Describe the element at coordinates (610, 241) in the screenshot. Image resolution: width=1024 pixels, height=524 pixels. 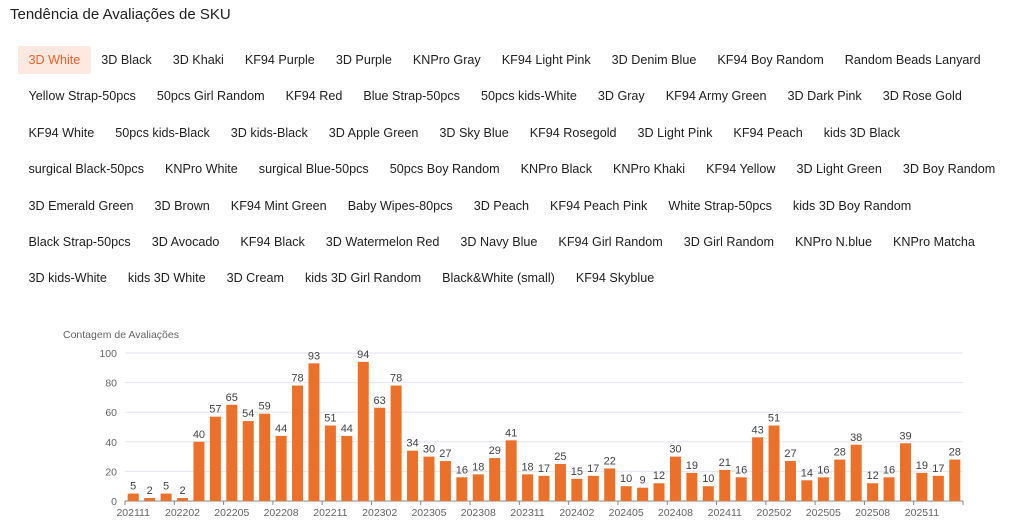
I see `sku-tag: KF94 Girl Random` at that location.